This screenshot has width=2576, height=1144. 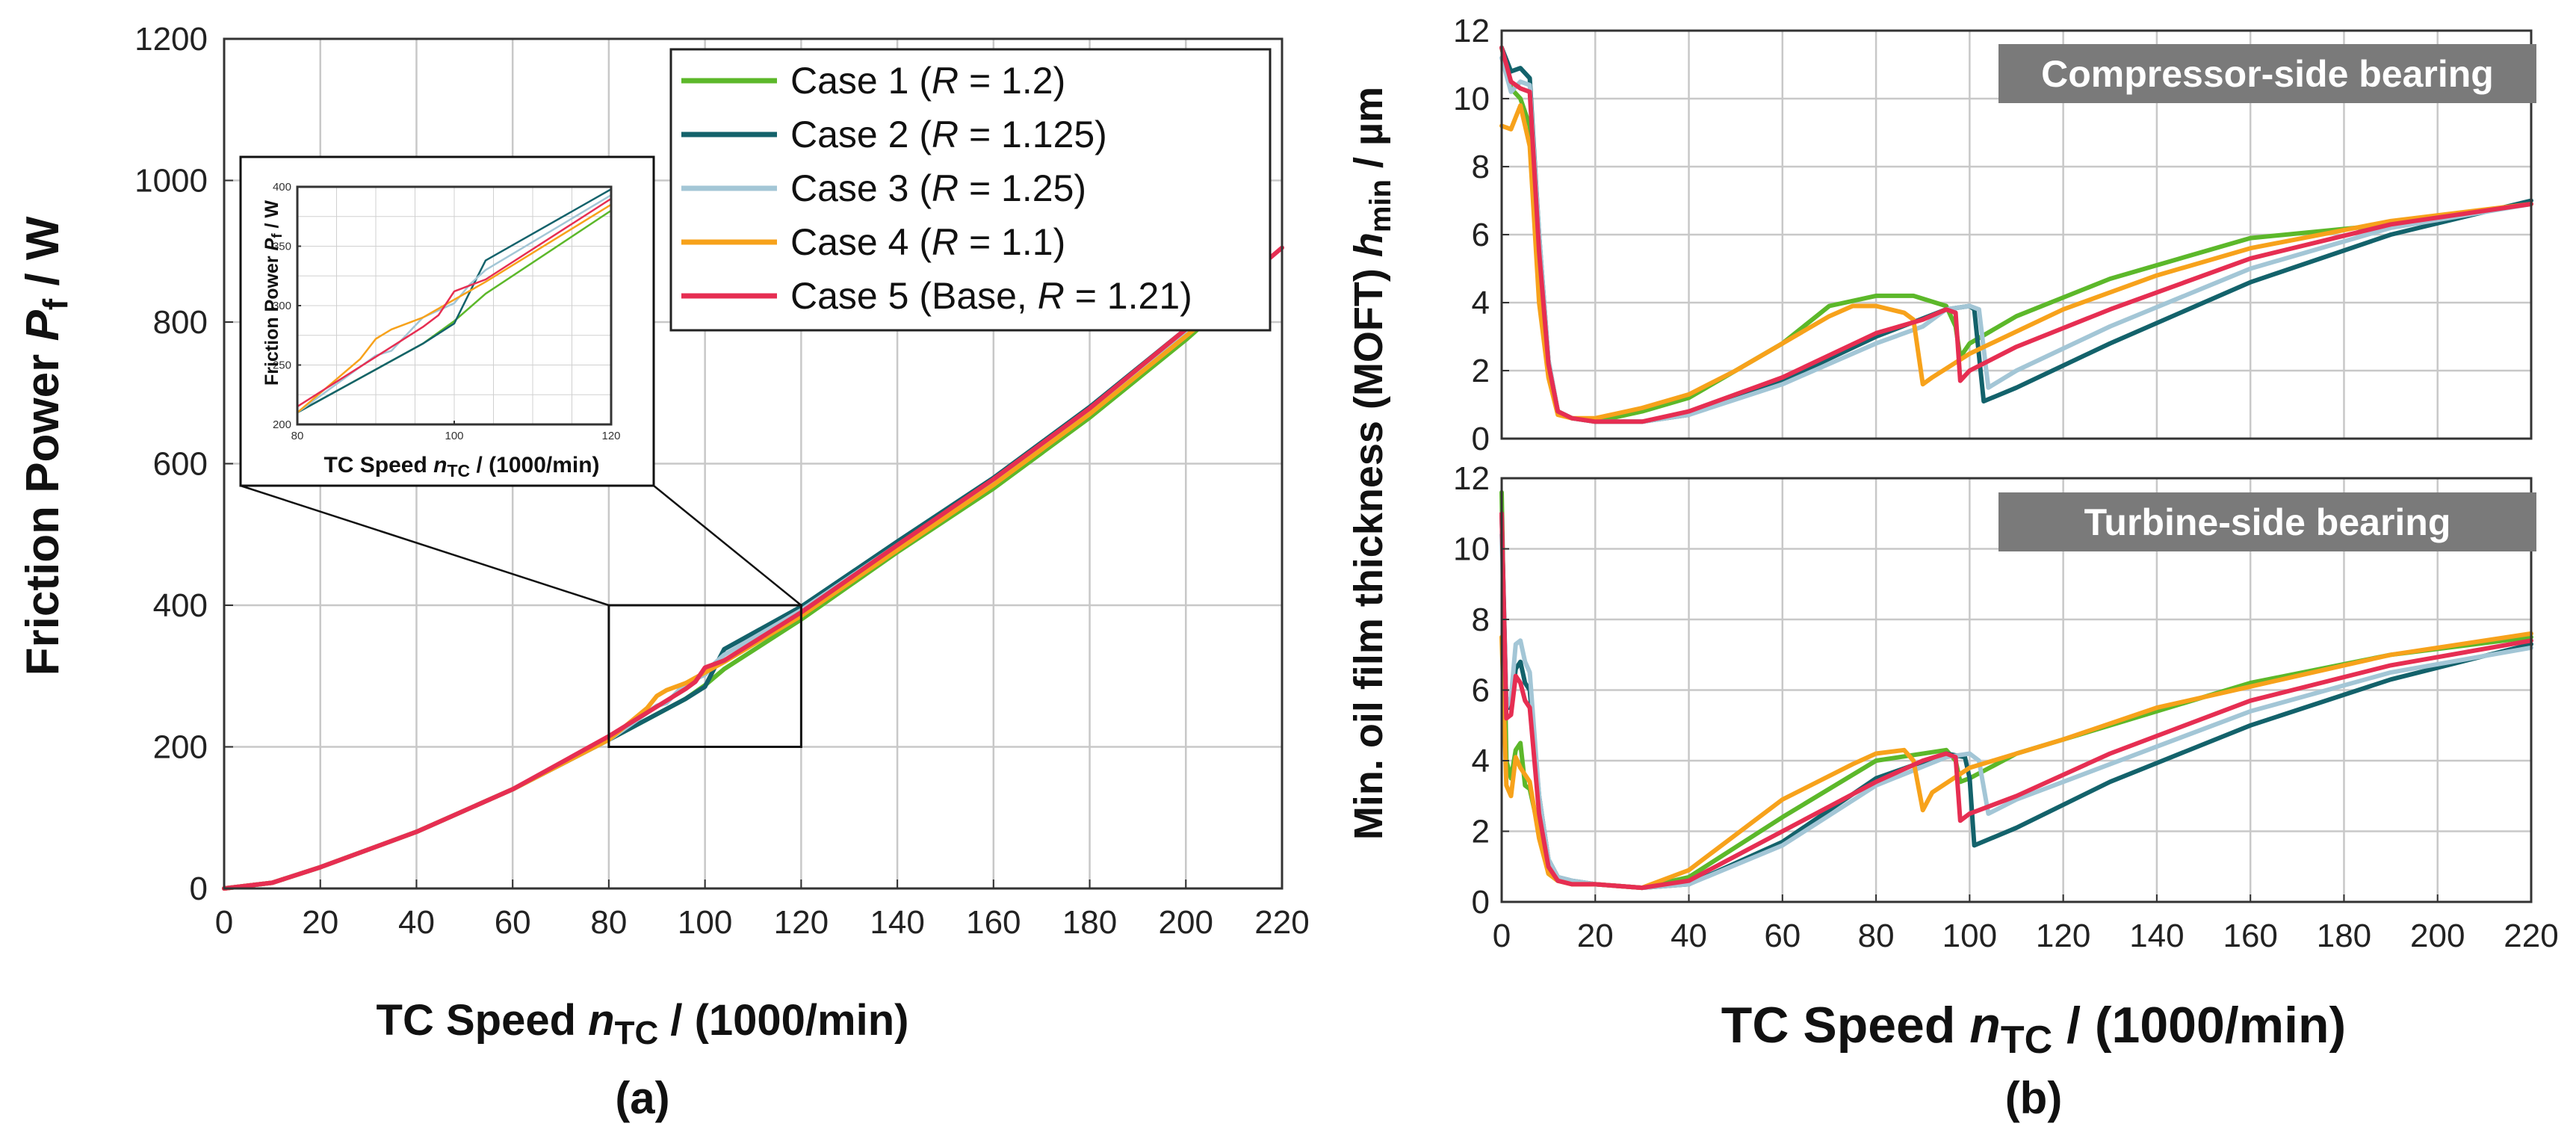 What do you see at coordinates (282, 306) in the screenshot?
I see `y-tick-label-2: 300` at bounding box center [282, 306].